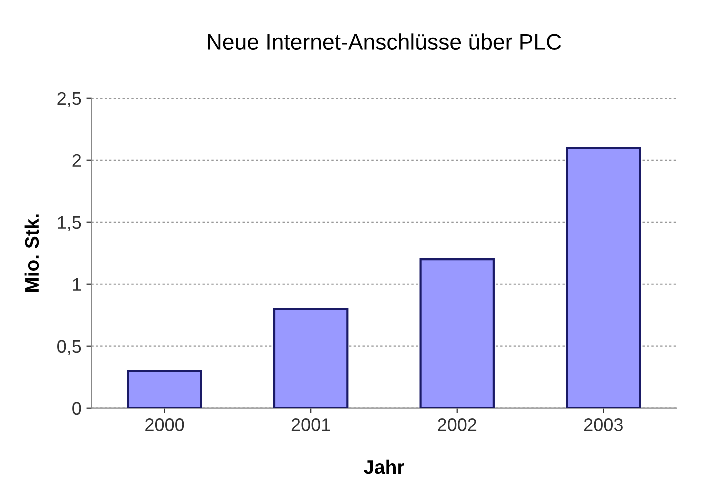 This screenshot has height=492, width=705. What do you see at coordinates (70, 100) in the screenshot?
I see `y-tick-label: 2,5` at bounding box center [70, 100].